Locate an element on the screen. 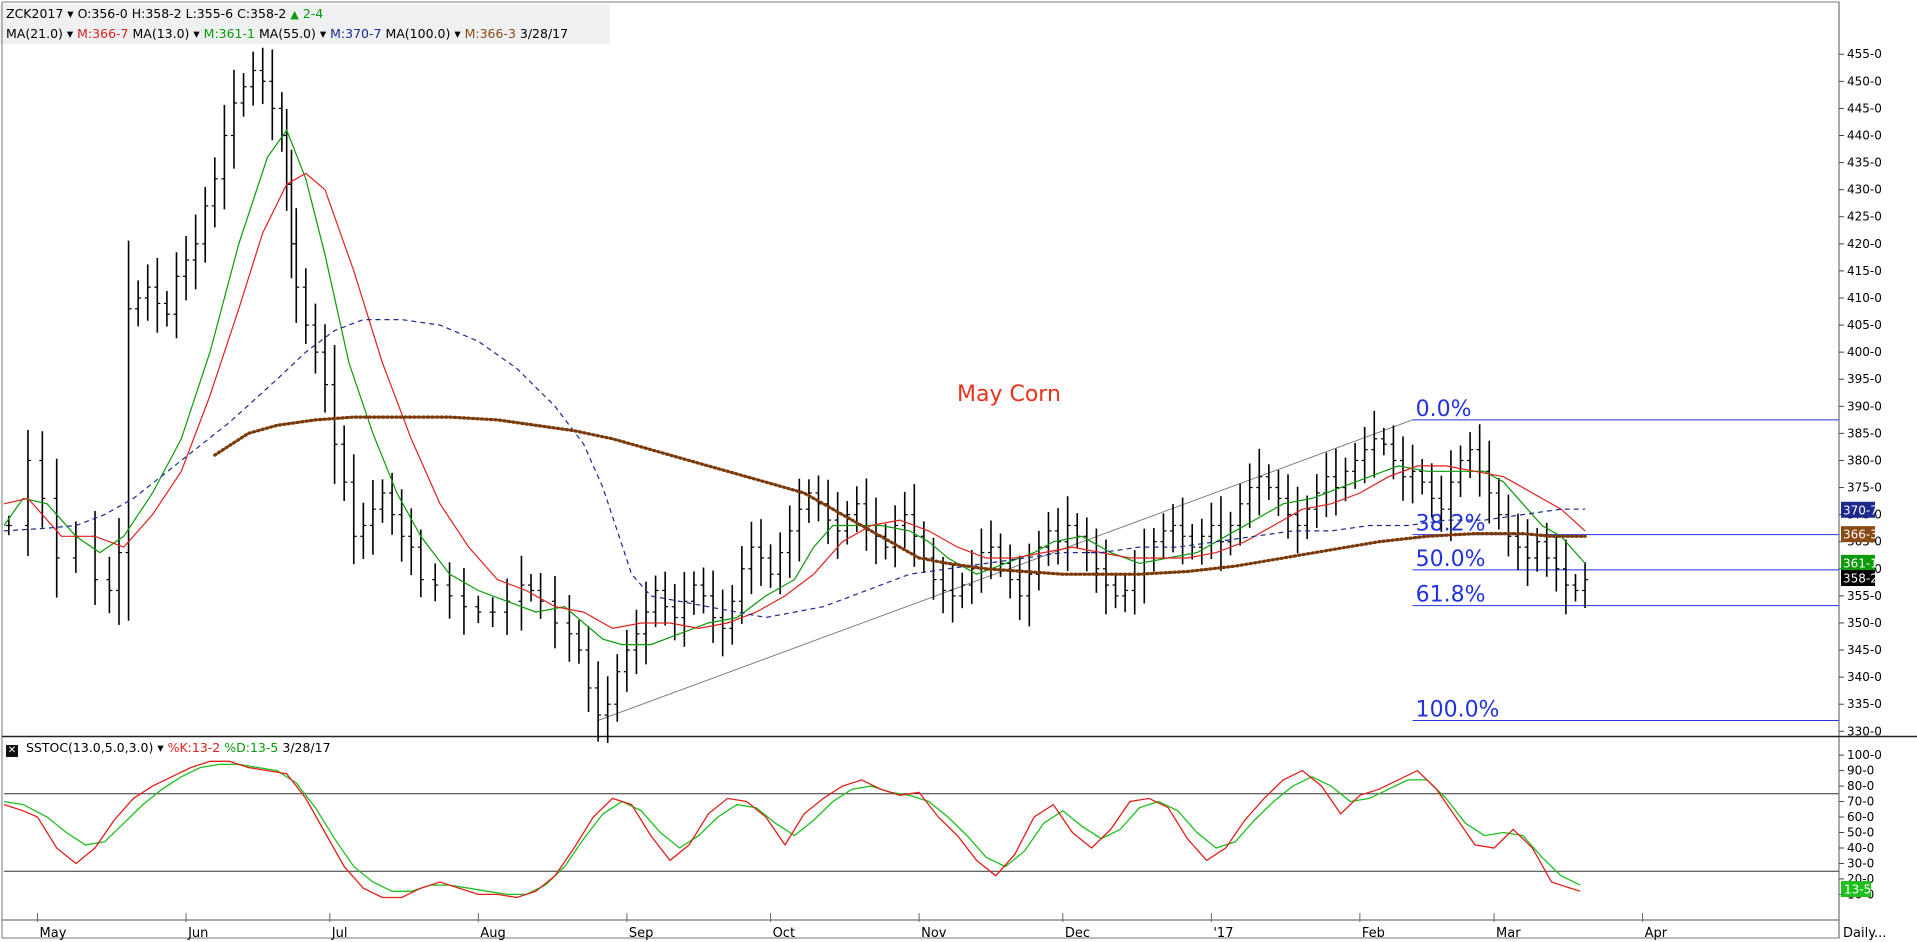  time-tick-label: Oct is located at coordinates (784, 933).